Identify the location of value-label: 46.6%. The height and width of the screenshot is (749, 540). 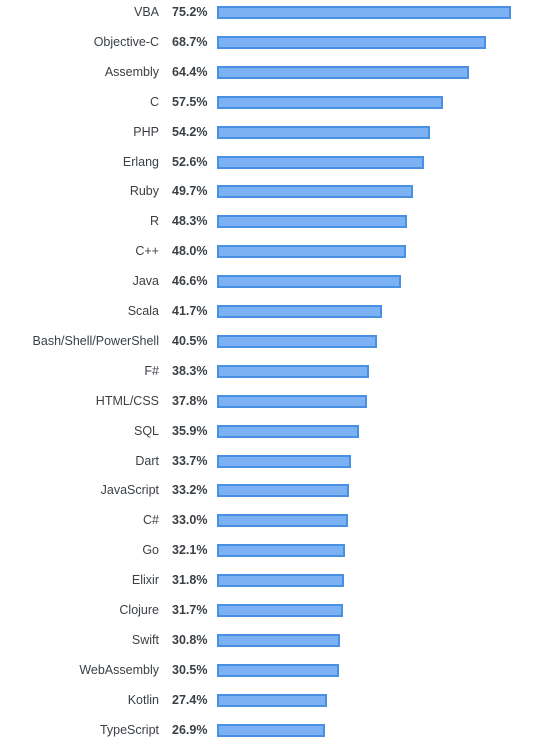
(190, 281).